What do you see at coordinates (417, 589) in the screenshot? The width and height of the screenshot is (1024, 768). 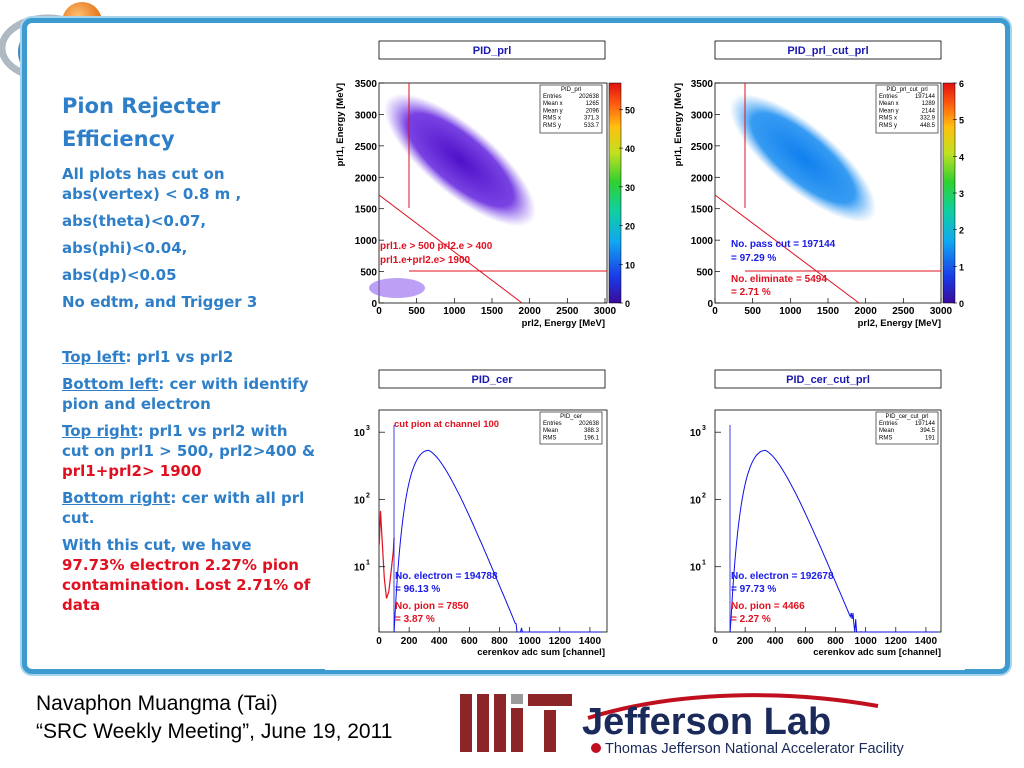 I see `svg-text: = 96.13 %` at bounding box center [417, 589].